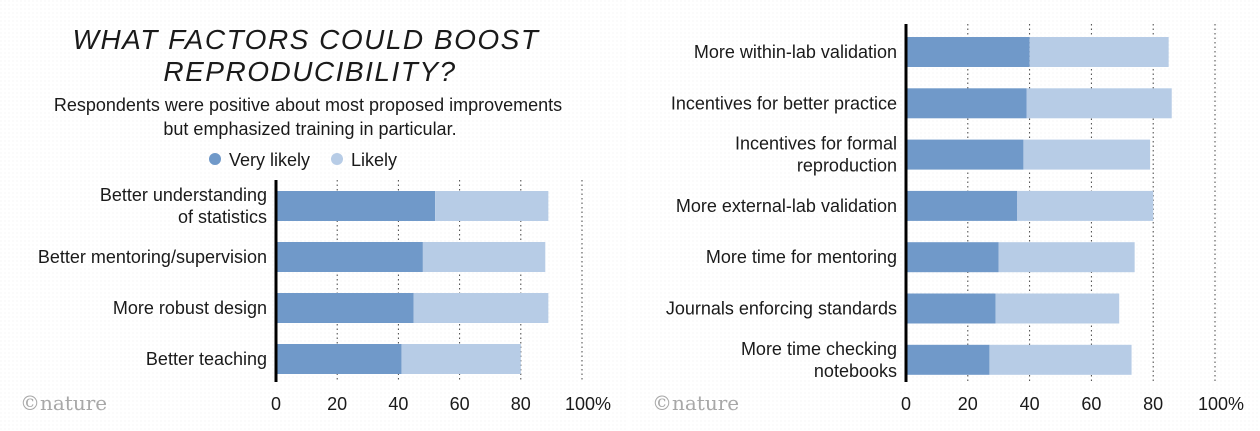 This screenshot has height=431, width=1260. I want to click on category-label-incentives-for-formal-reproduction-line-2: reproduction, so click(847, 166).